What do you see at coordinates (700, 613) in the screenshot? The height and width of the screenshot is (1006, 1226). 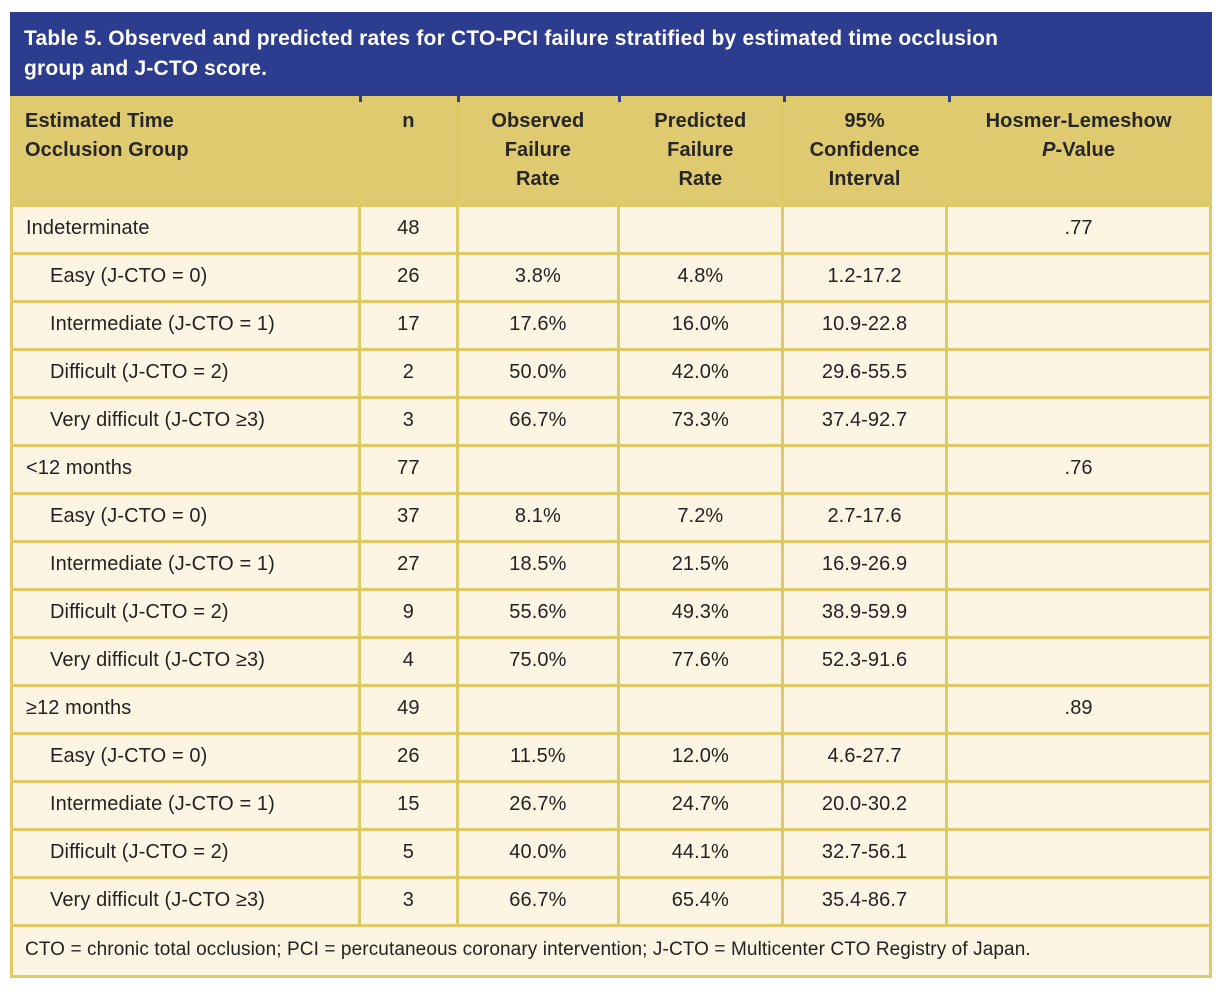 I see `predicted-cell: 49.3%` at bounding box center [700, 613].